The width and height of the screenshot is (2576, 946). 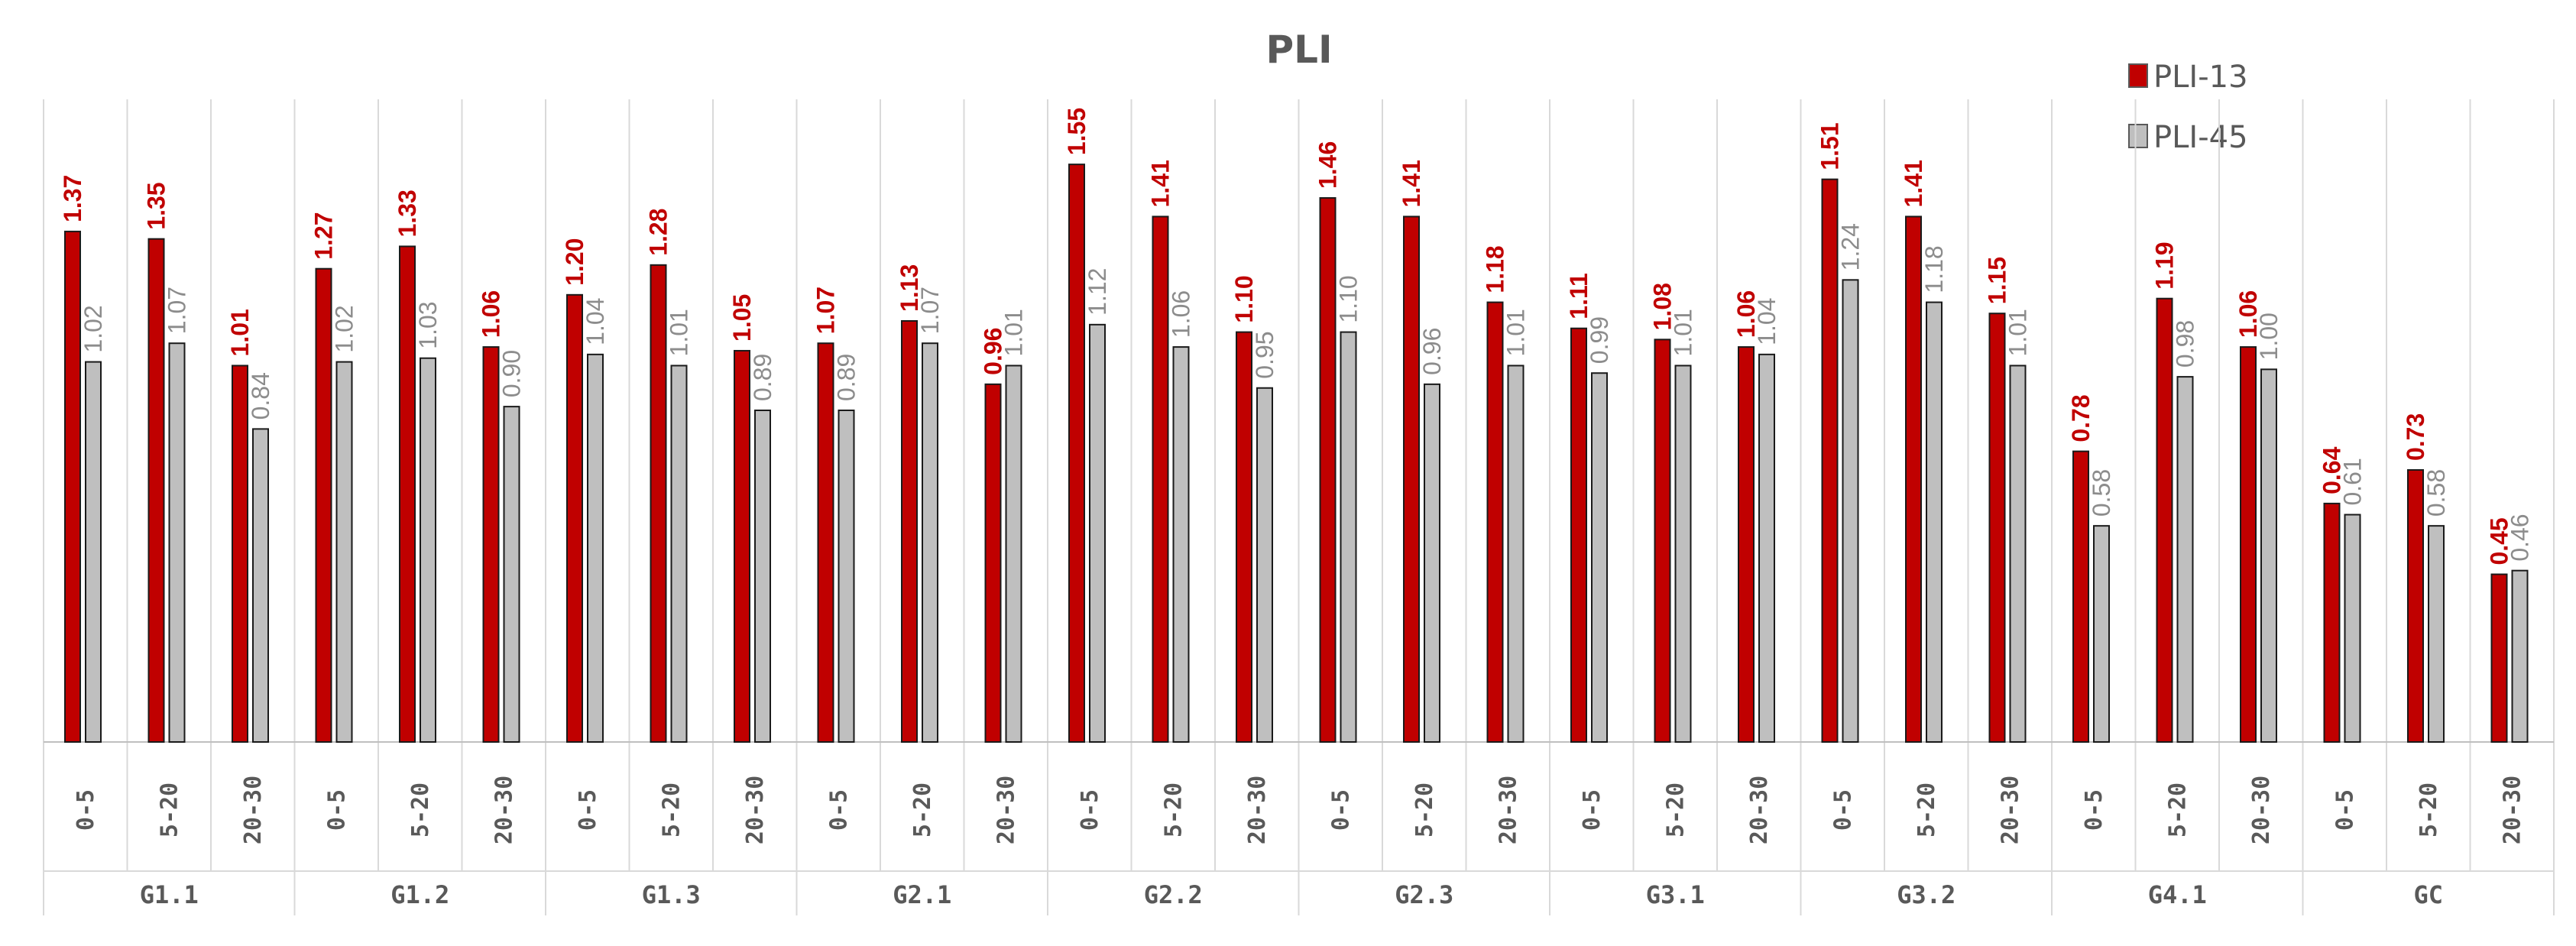 What do you see at coordinates (1181, 314) in the screenshot?
I see `data-label-pli-45: 1.06` at bounding box center [1181, 314].